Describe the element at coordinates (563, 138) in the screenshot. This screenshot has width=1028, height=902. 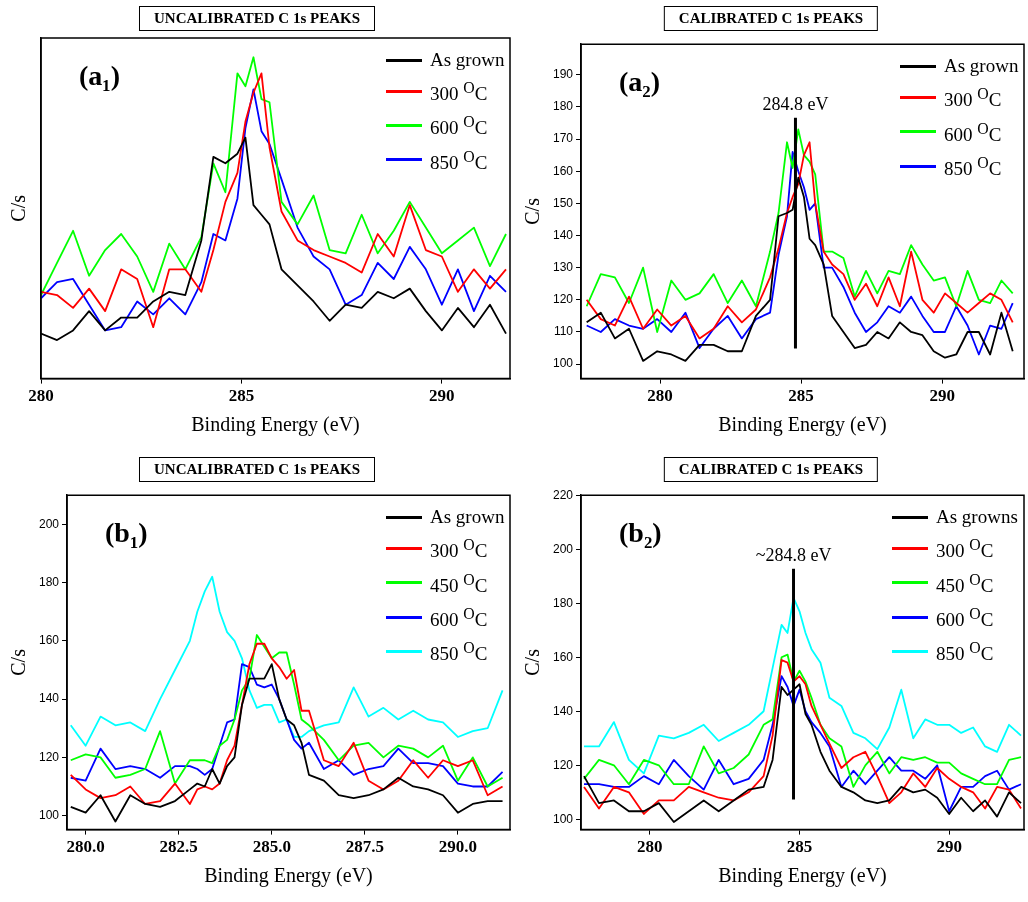
I see `y-tick-label: 170` at that location.